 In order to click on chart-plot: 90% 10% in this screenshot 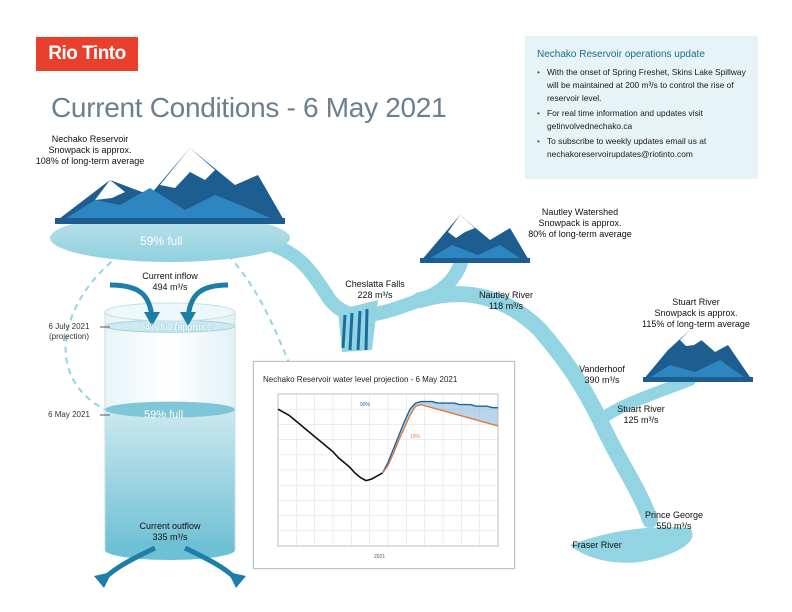, I will do `click(388, 470)`.